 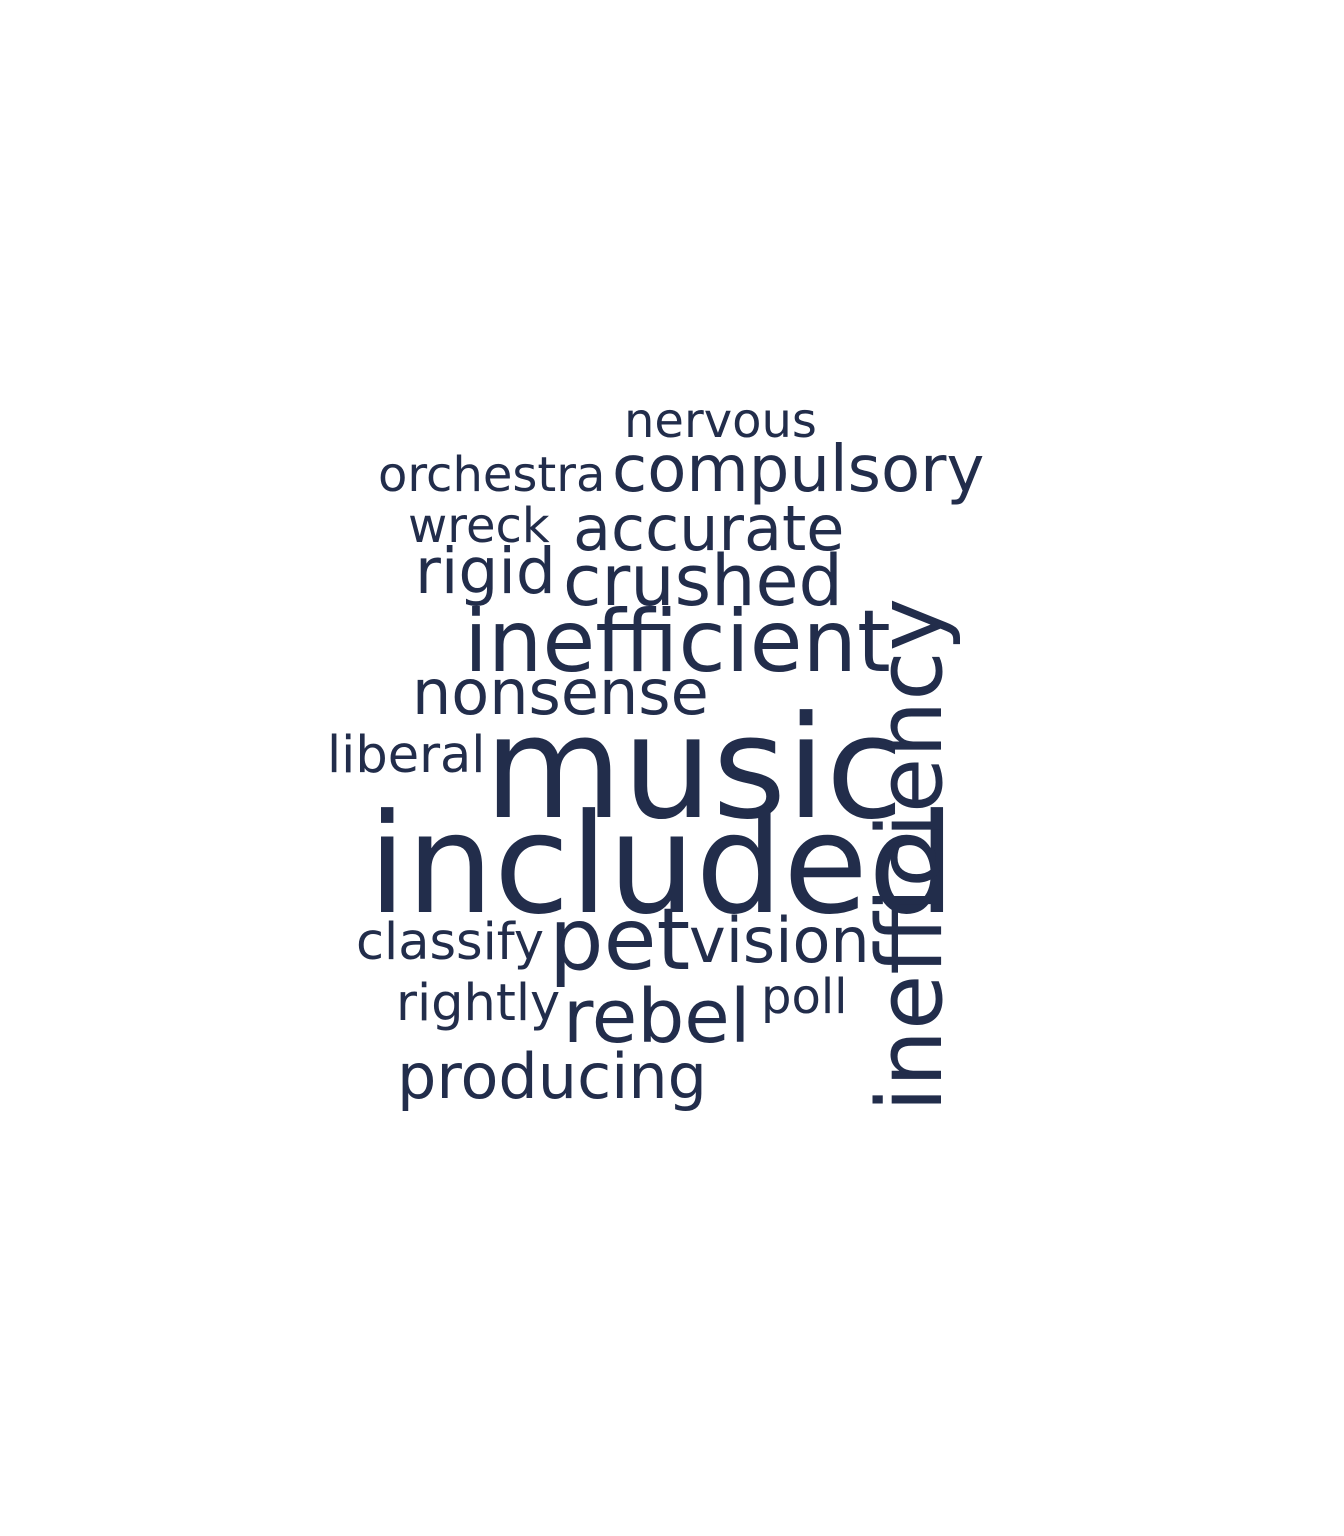 What do you see at coordinates (677, 642) in the screenshot?
I see `word-inefficient: inefficient` at bounding box center [677, 642].